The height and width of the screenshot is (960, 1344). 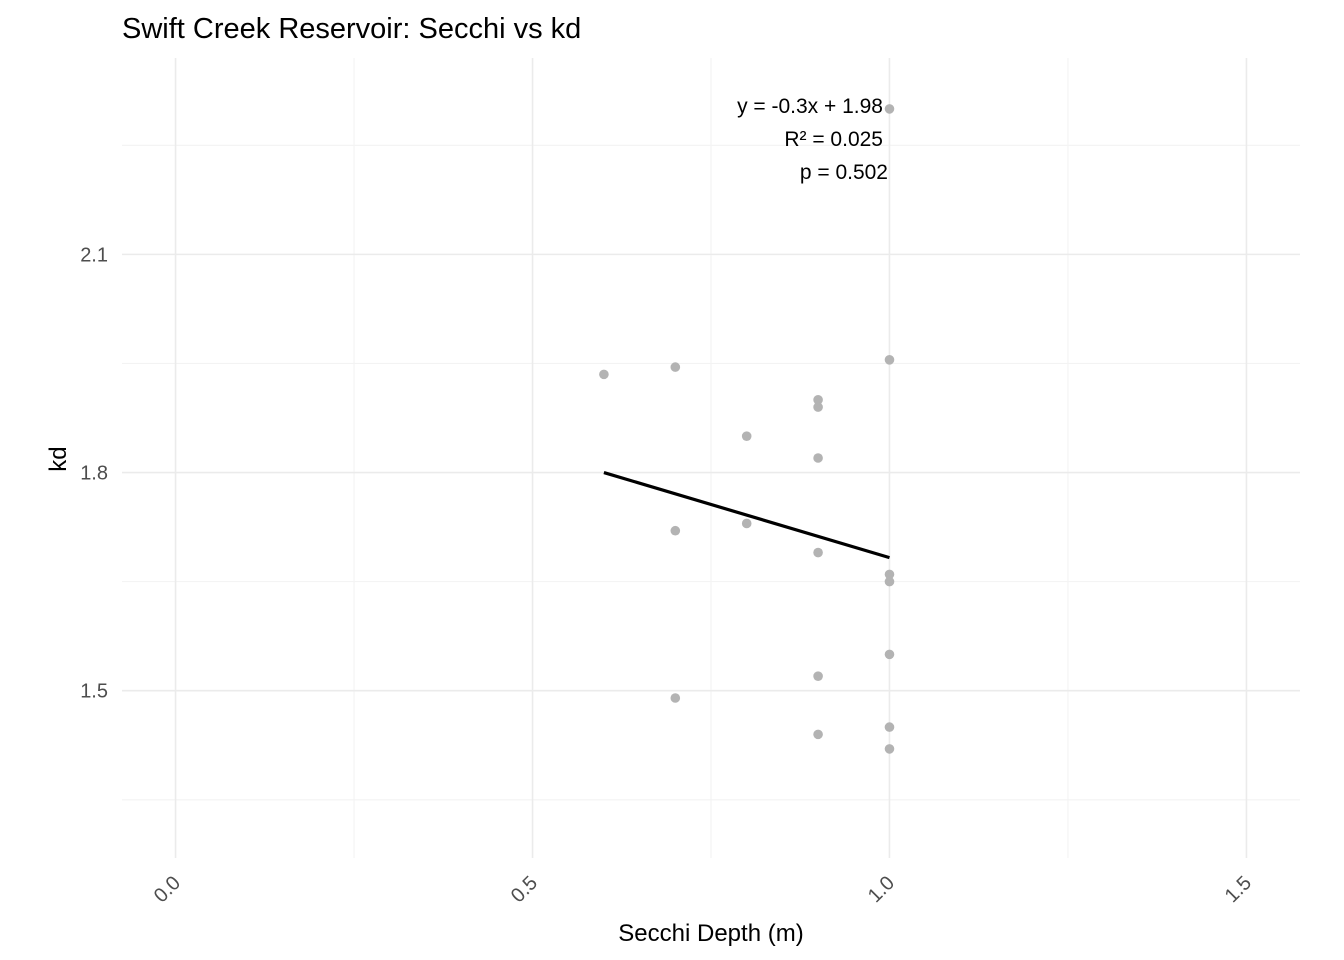 What do you see at coordinates (810, 106) in the screenshot?
I see `annotation-equation: y = -0.3x + 1.98` at bounding box center [810, 106].